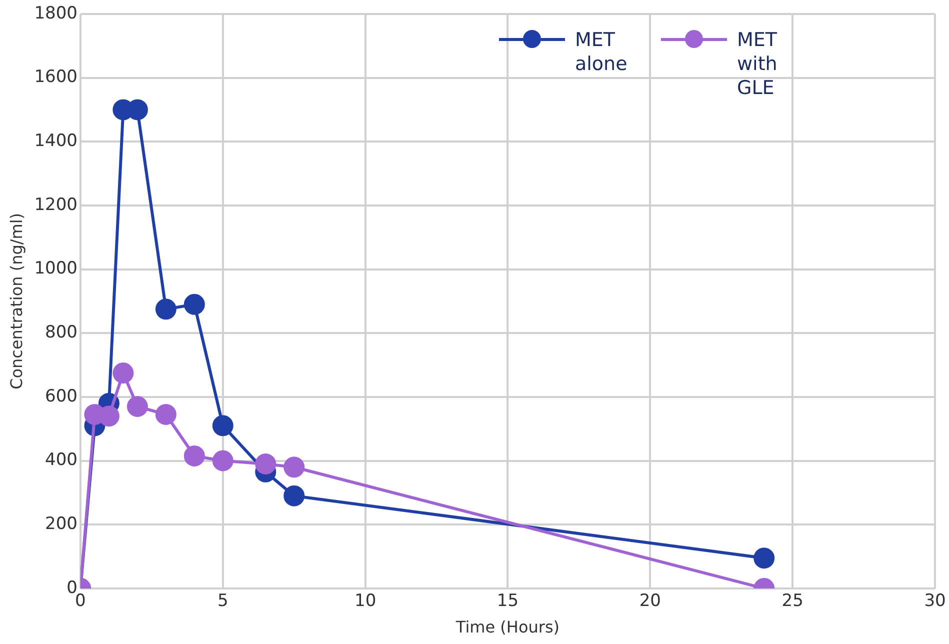 This screenshot has width=949, height=644. Describe the element at coordinates (56, 268) in the screenshot. I see `y-tick-label: 1000` at that location.